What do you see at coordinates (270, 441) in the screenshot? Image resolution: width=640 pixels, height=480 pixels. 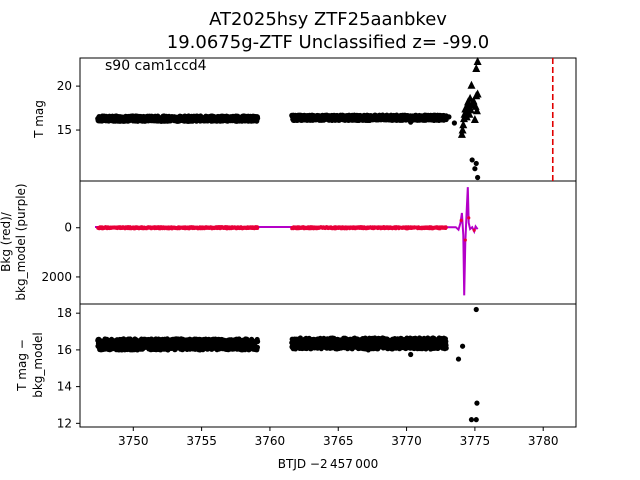 I see `x-tick-label: 3760` at bounding box center [270, 441].